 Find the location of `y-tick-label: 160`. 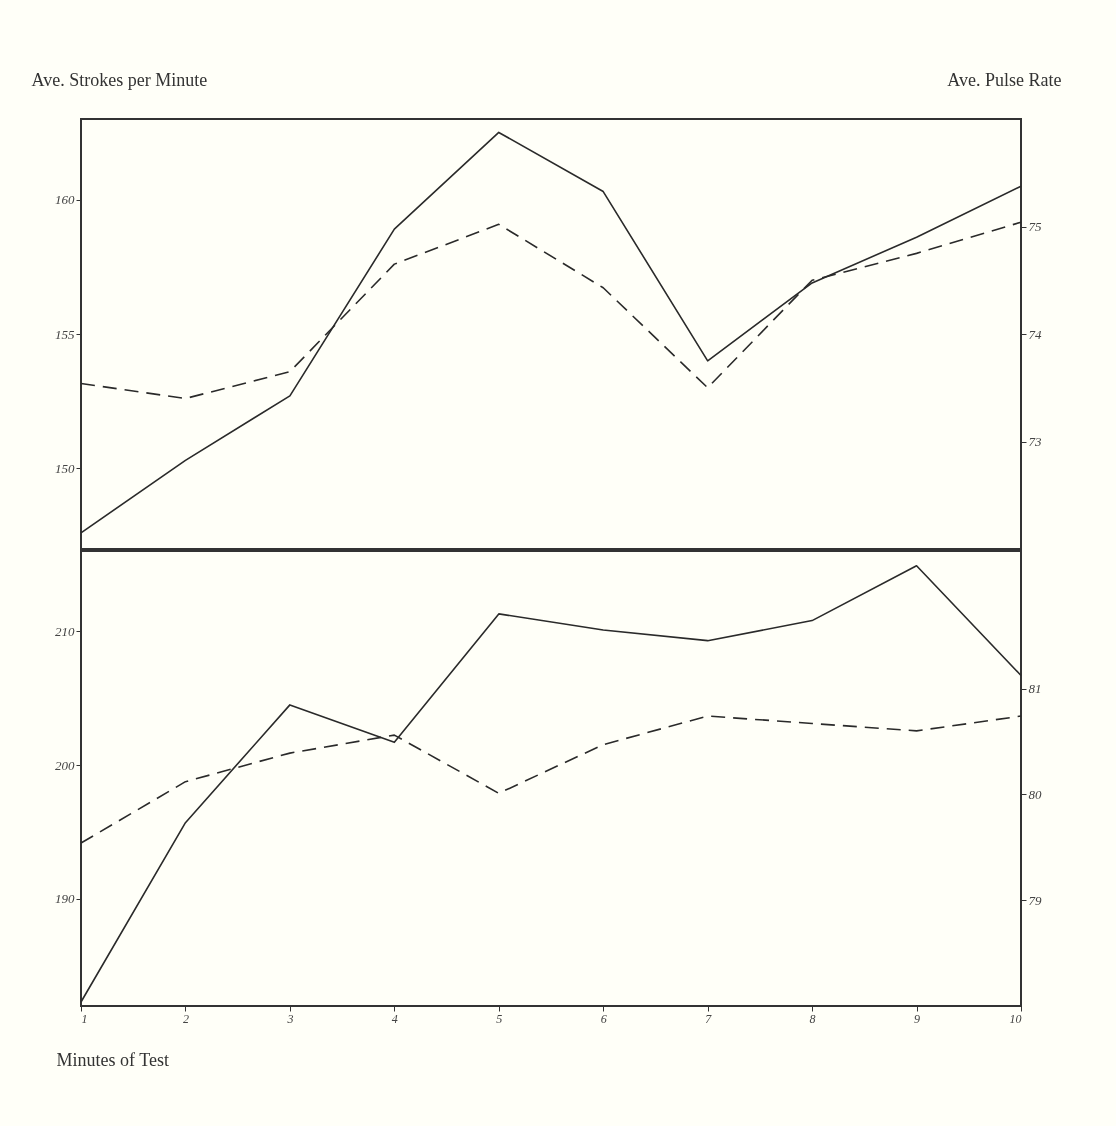

y-tick-label: 160 is located at coordinates (65, 200).